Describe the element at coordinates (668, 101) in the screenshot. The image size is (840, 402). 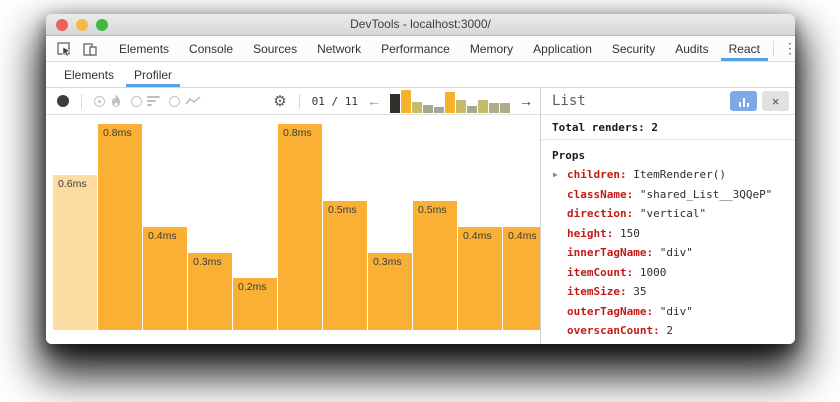
I see `details-header: List ×` at that location.